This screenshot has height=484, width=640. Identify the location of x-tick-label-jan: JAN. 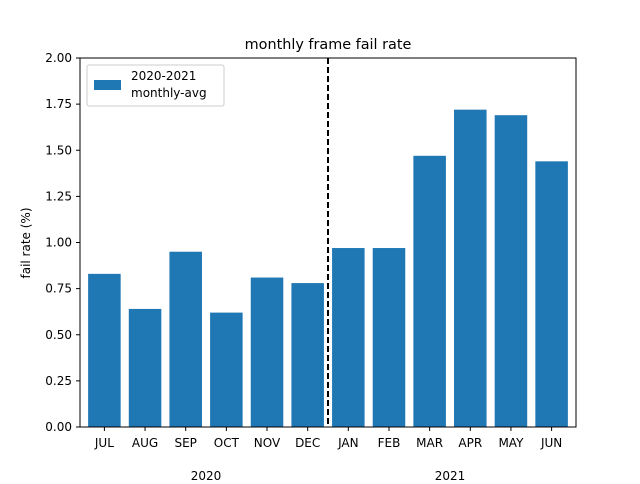
(348, 443).